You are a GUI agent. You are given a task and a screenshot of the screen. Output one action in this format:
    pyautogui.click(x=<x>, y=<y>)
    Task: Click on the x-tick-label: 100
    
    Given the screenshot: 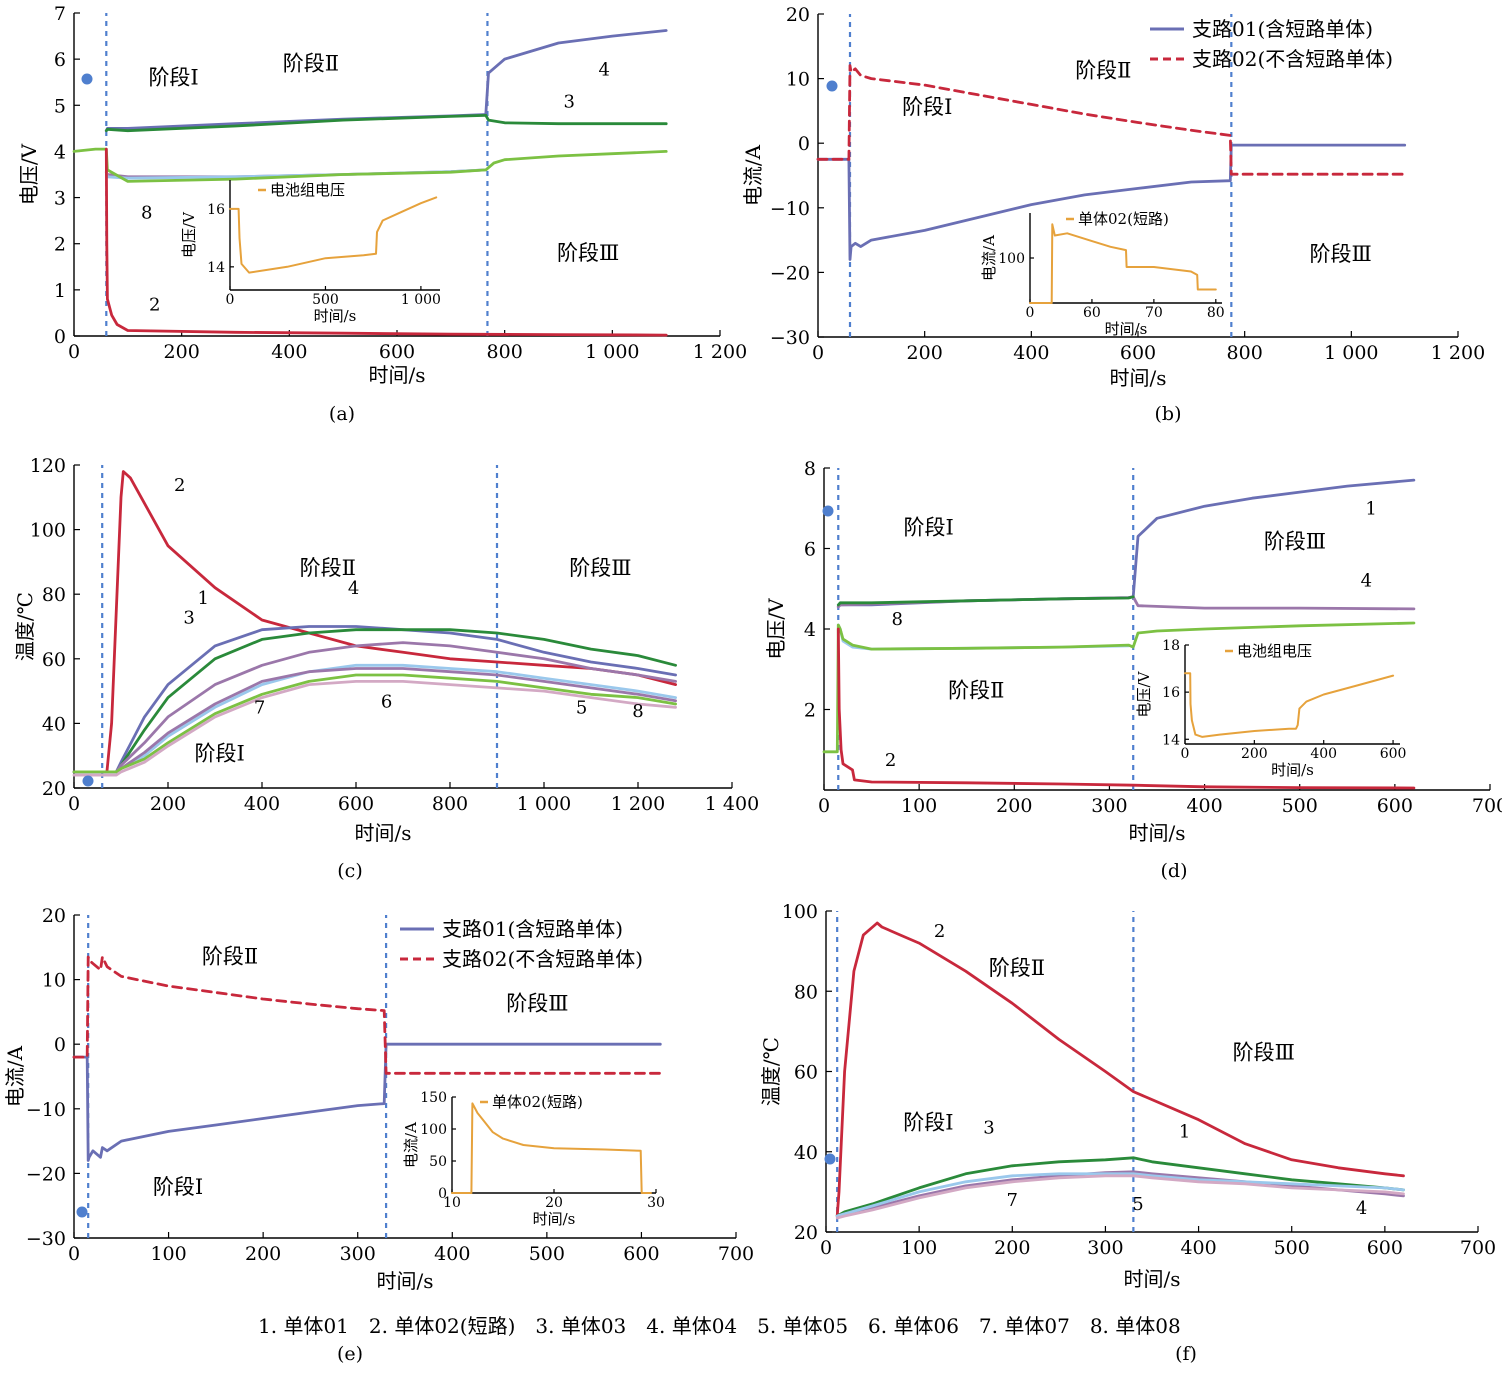 What is the action you would take?
    pyautogui.click(x=168, y=1254)
    